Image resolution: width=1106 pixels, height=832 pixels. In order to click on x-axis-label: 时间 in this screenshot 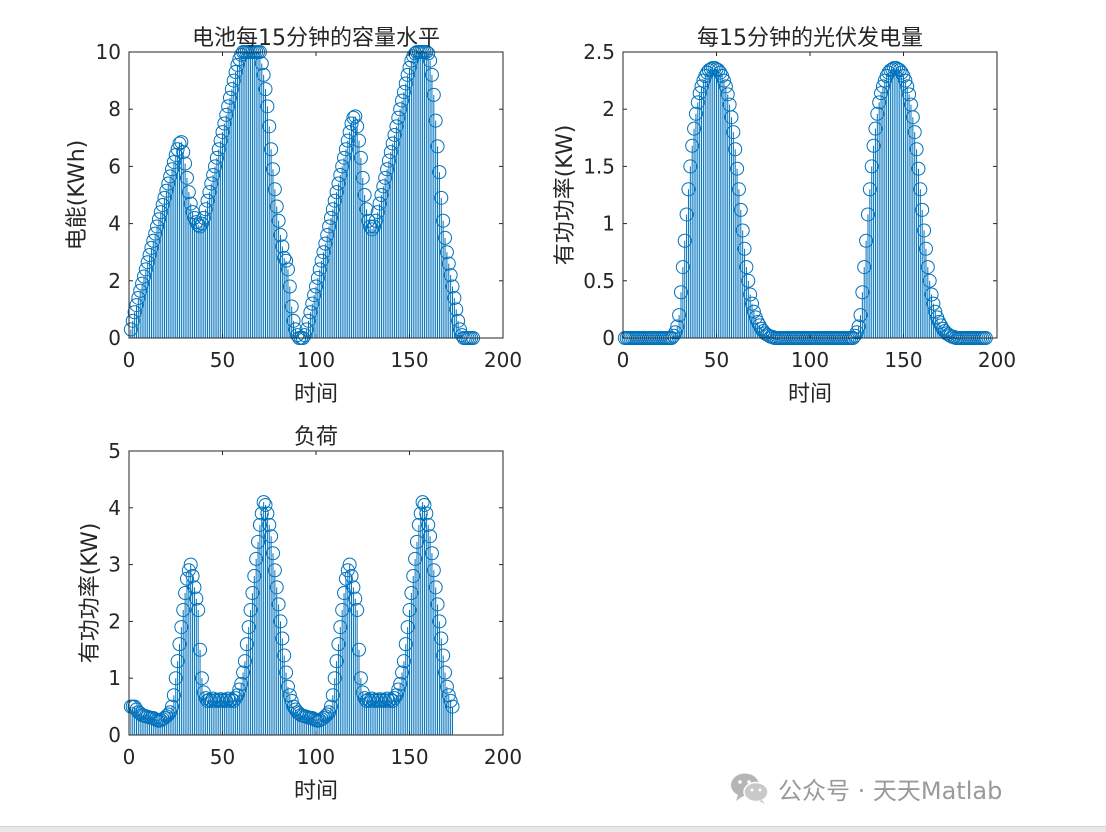, I will do `click(810, 394)`.